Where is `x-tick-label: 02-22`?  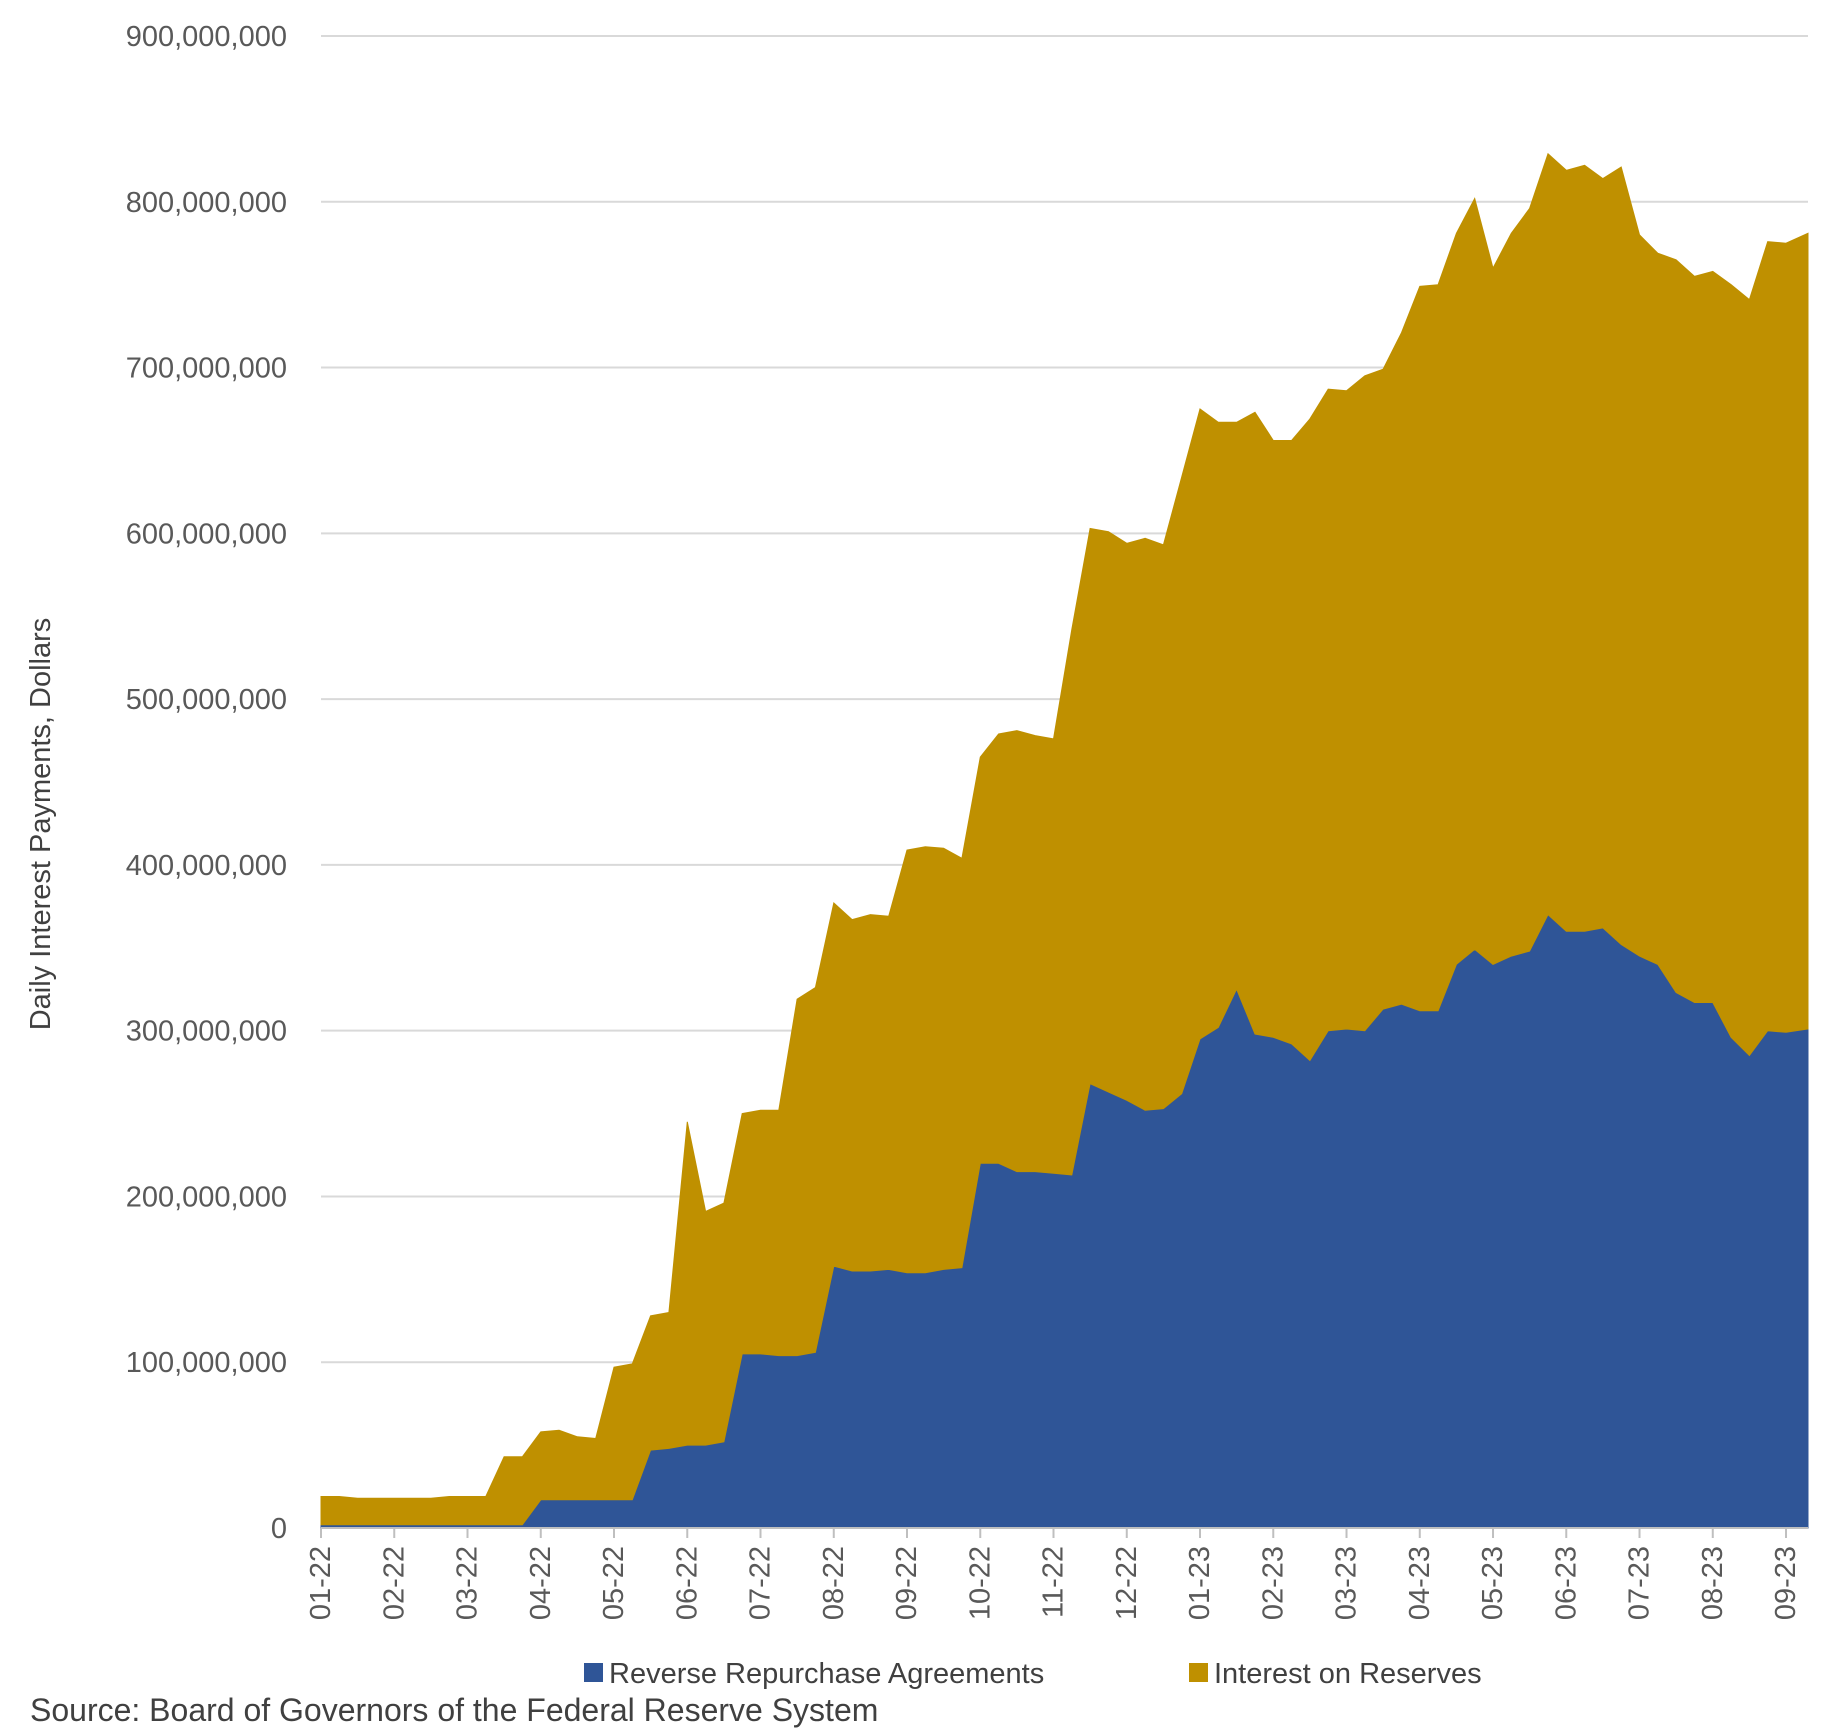 x-tick-label: 02-22 is located at coordinates (394, 1583).